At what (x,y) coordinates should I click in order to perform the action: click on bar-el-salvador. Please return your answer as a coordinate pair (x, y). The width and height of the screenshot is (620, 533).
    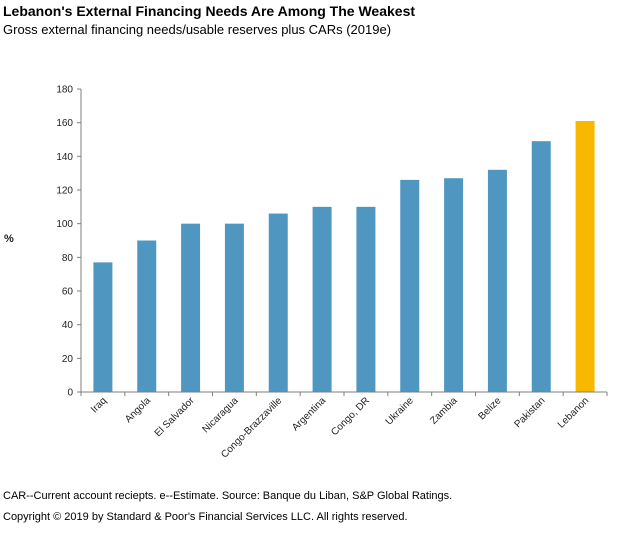
    Looking at the image, I should click on (191, 307).